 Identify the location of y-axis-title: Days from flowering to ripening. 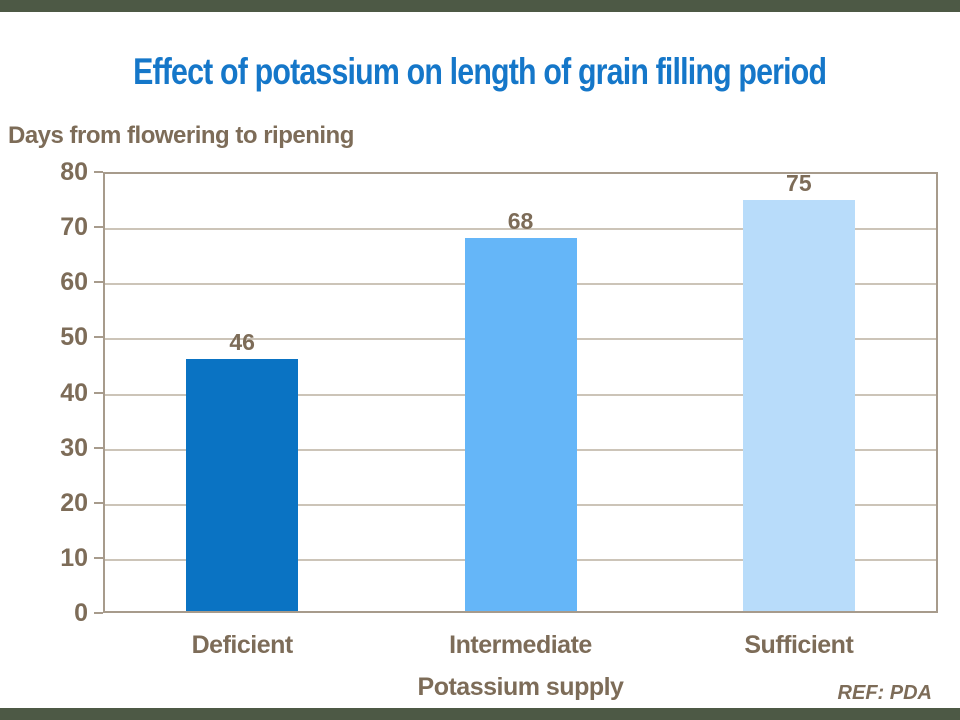
(181, 135).